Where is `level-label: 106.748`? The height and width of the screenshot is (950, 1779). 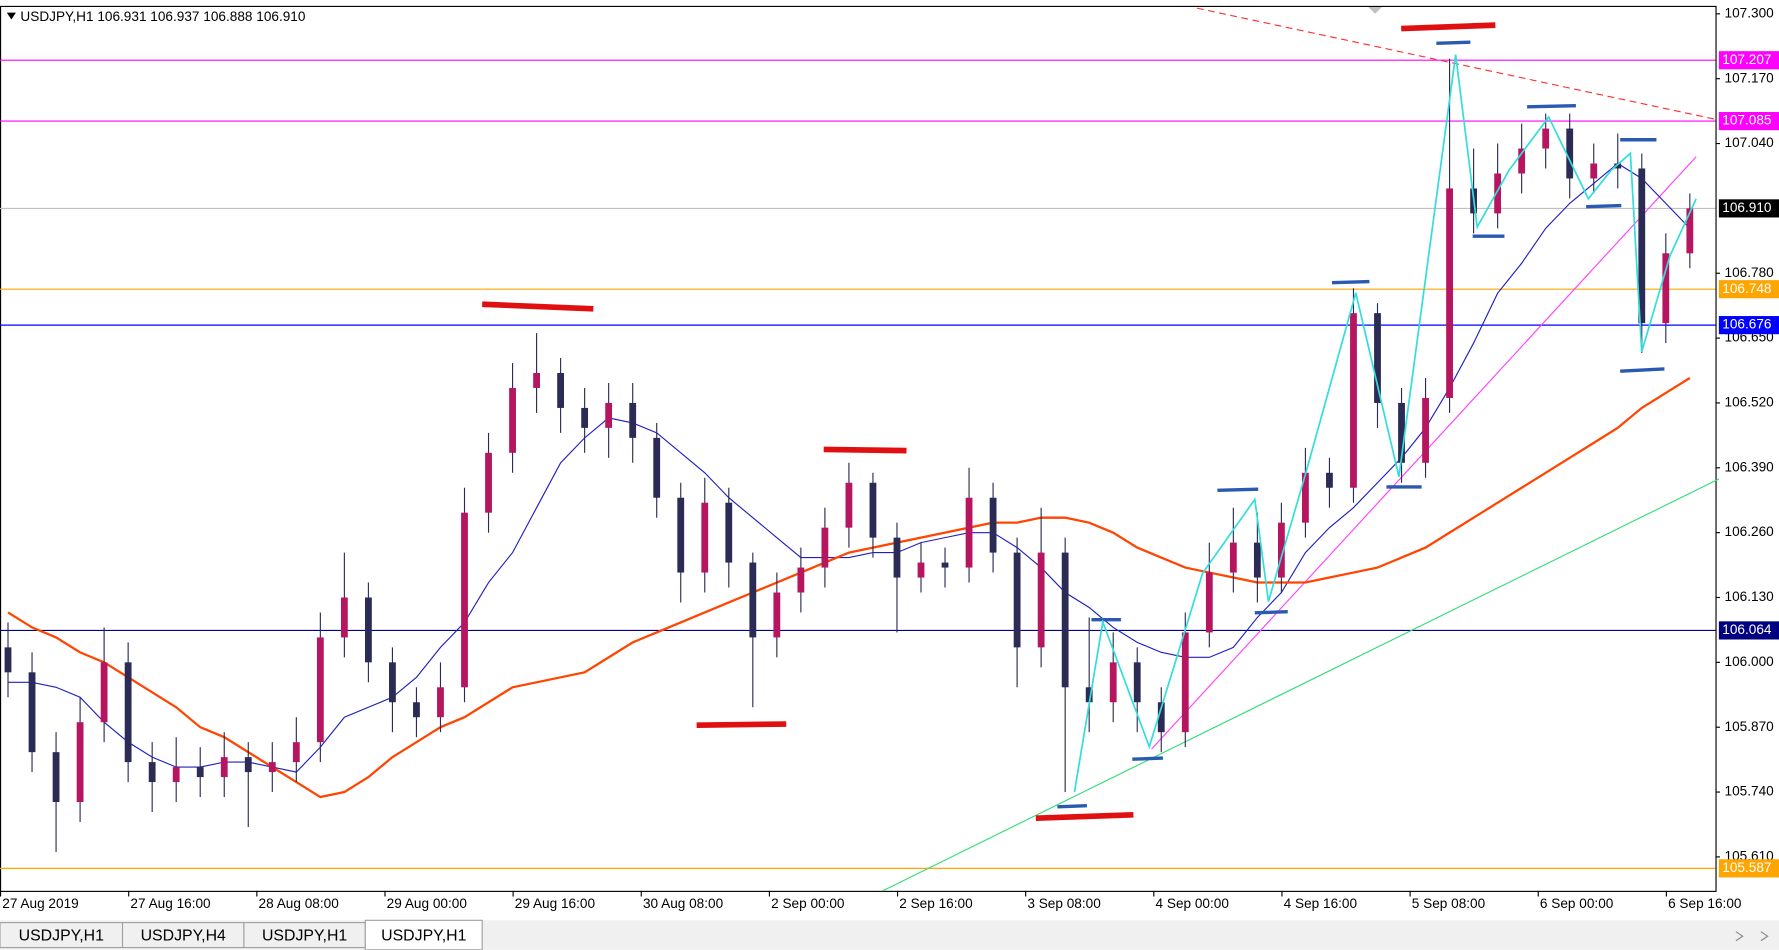
level-label: 106.748 is located at coordinates (1746, 288).